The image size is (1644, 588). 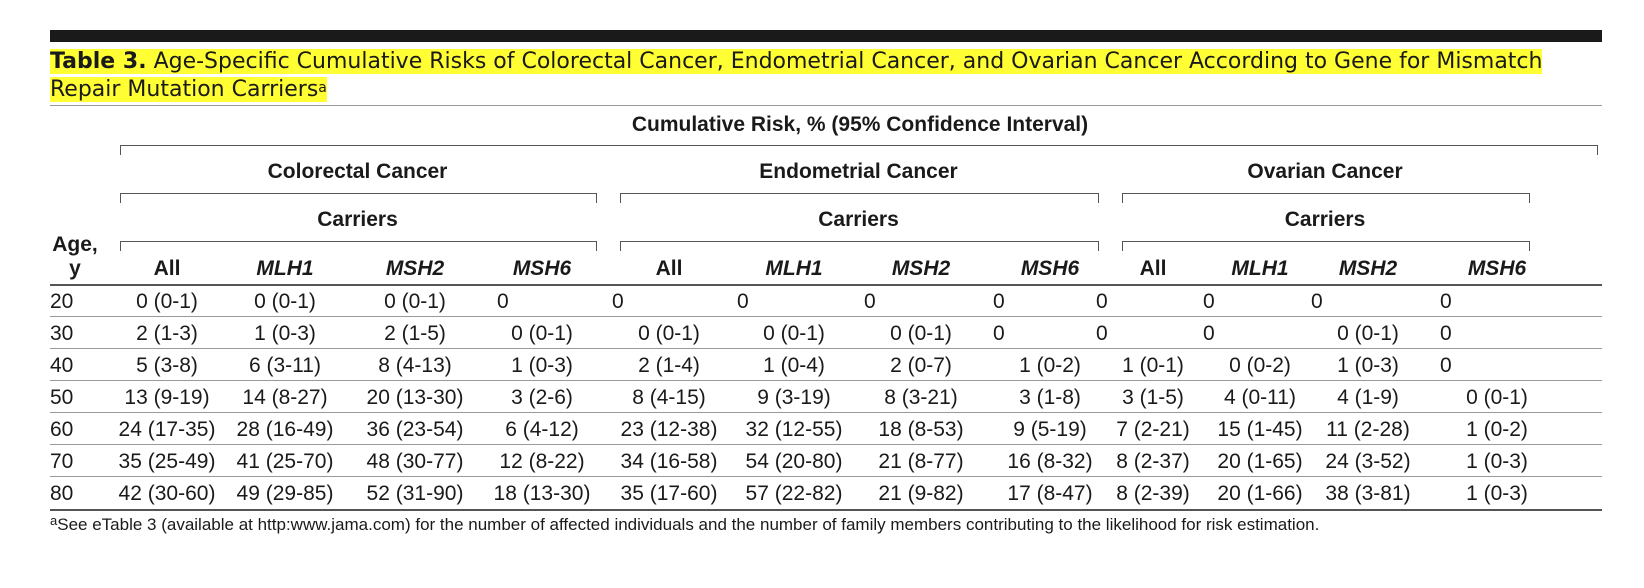 I want to click on risk-cell: 32 (12-55), so click(x=794, y=429).